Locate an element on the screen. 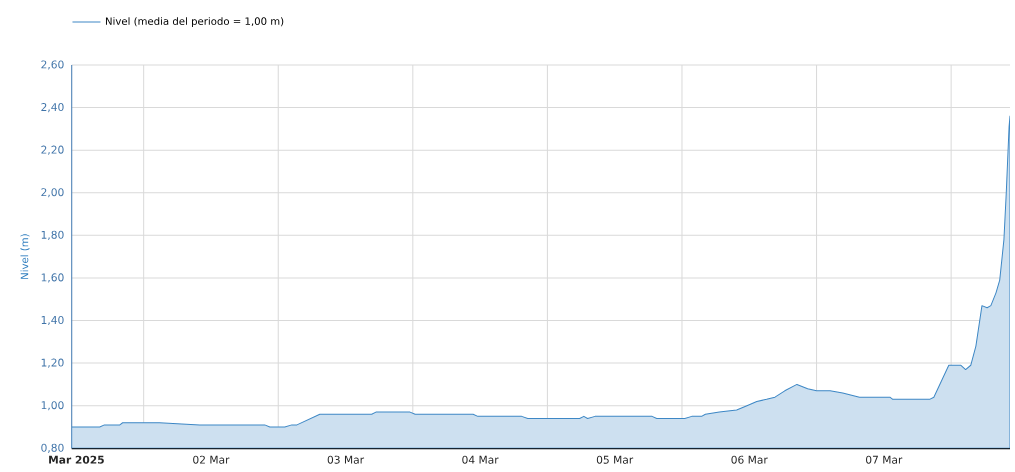 This screenshot has height=472, width=1015. y-tick-label: 1,20 is located at coordinates (52, 363).